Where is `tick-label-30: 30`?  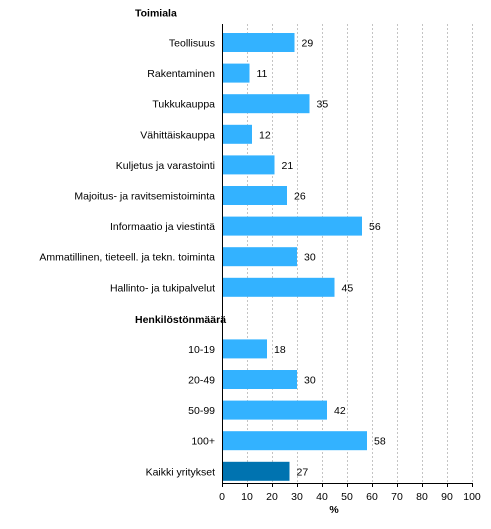
tick-label-30: 30 is located at coordinates (297, 497).